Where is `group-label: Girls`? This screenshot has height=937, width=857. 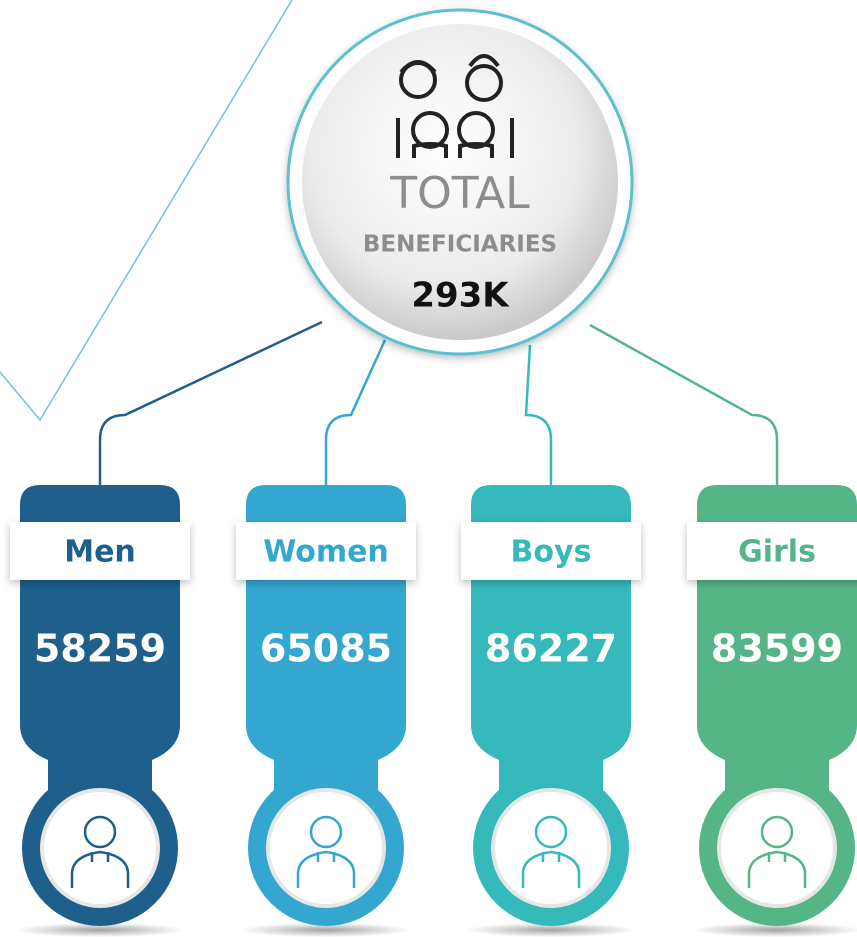 group-label: Girls is located at coordinates (777, 552).